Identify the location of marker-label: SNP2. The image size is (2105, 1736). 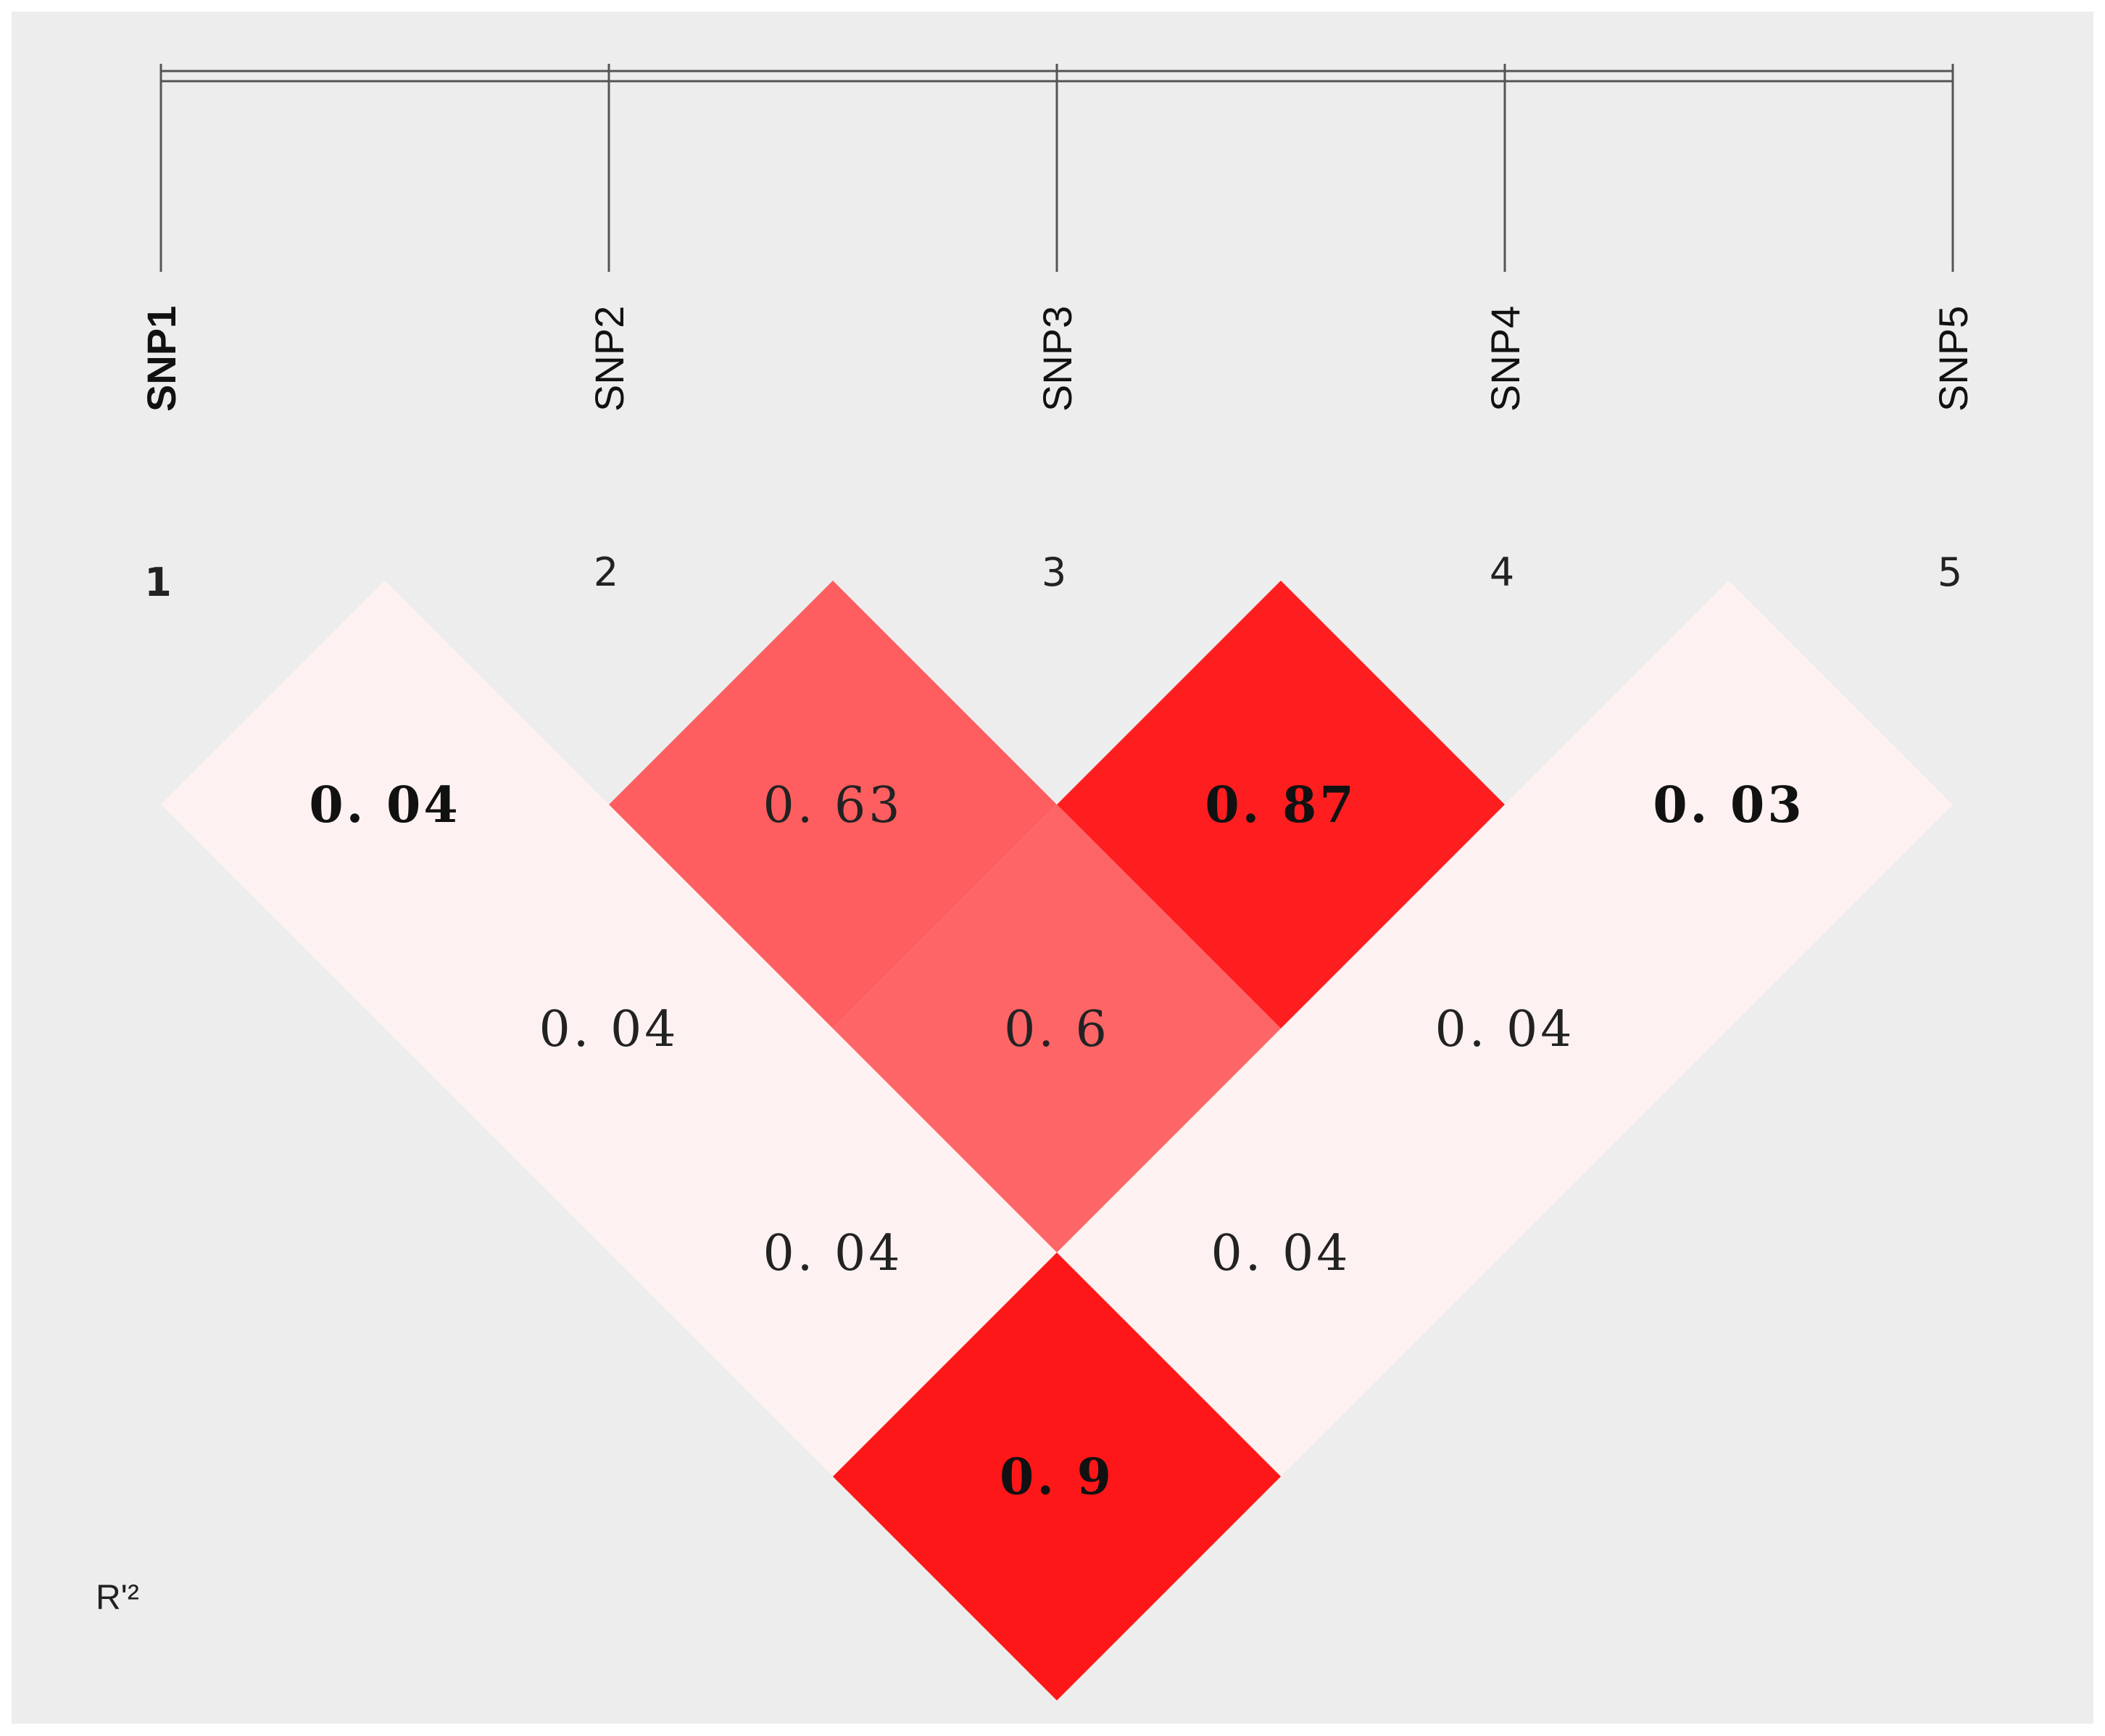
(609, 359).